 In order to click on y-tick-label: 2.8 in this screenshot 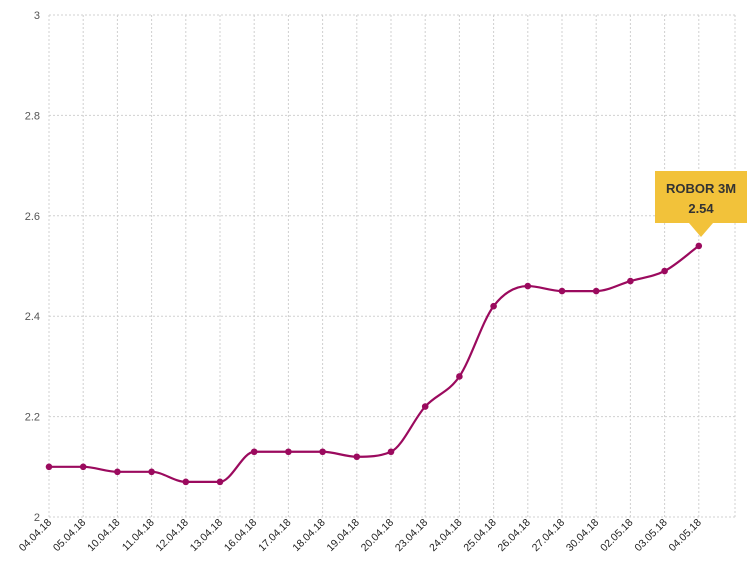, I will do `click(32, 116)`.